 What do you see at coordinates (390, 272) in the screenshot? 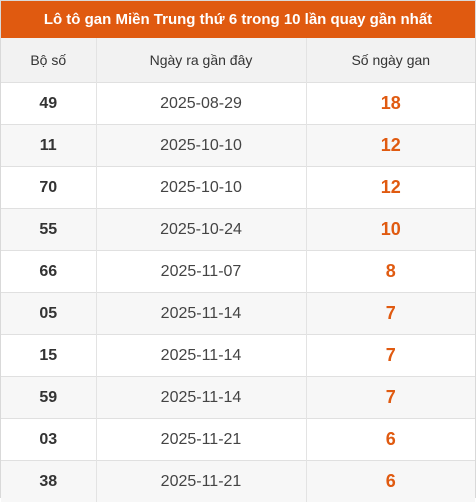
I see `days-cell: 8` at bounding box center [390, 272].